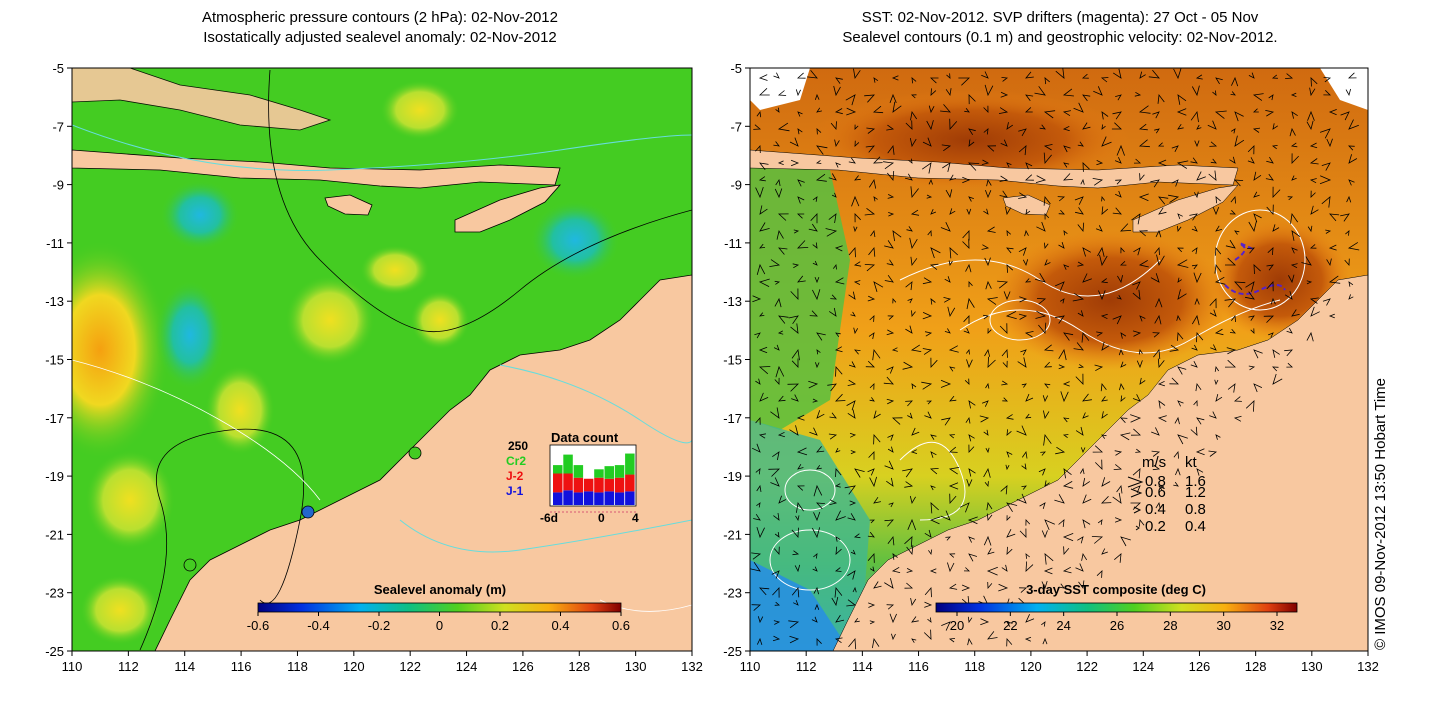  I want to click on colorbar-tick-label: 32, so click(1277, 625).